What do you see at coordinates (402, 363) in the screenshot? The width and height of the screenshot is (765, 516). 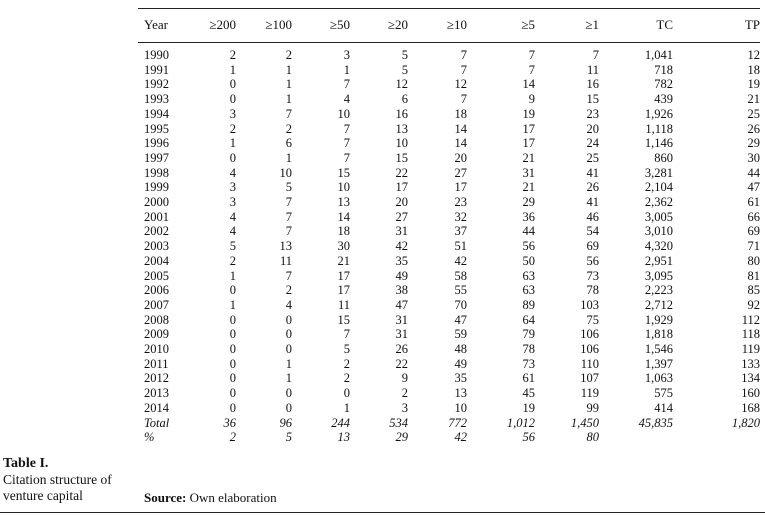 I see `value-cell: 22` at bounding box center [402, 363].